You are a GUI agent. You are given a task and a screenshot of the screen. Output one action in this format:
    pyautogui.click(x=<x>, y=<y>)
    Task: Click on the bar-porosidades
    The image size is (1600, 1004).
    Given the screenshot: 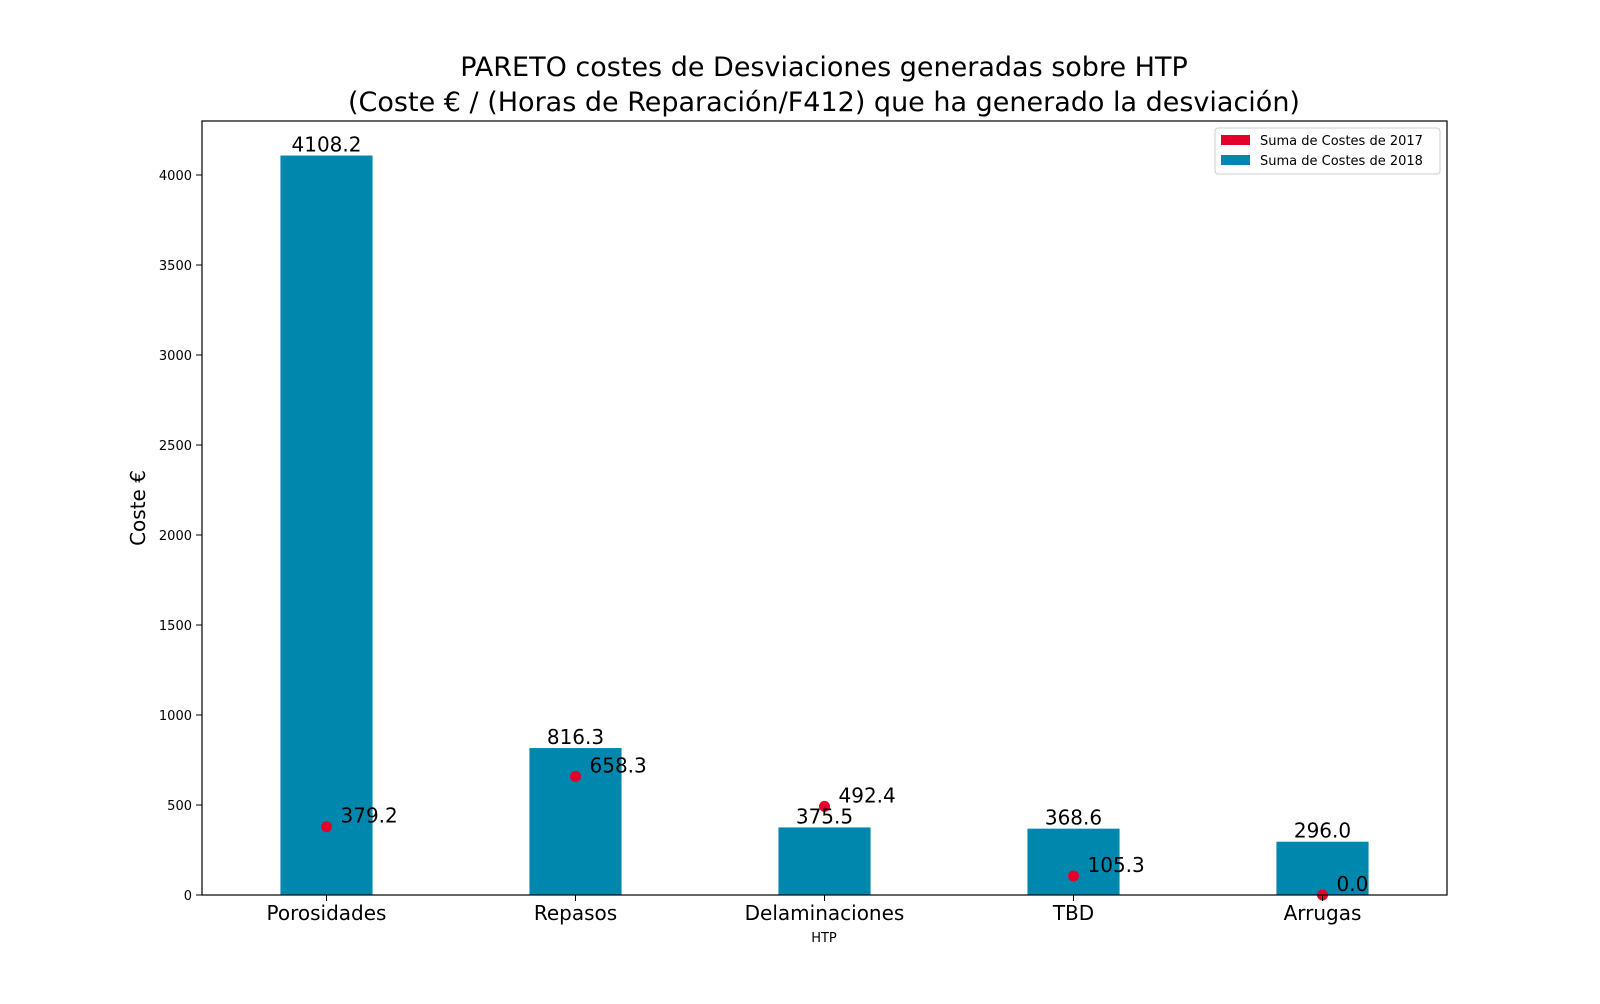 What is the action you would take?
    pyautogui.click(x=326, y=525)
    